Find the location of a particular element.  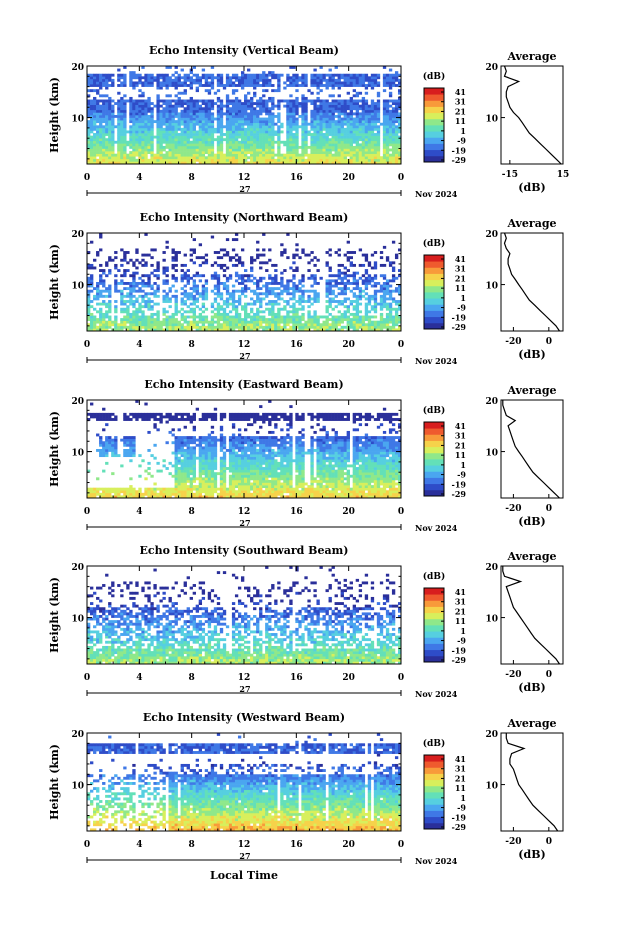

panel-title: Echo Intensity (Eastward Beam) is located at coordinates (243, 384).